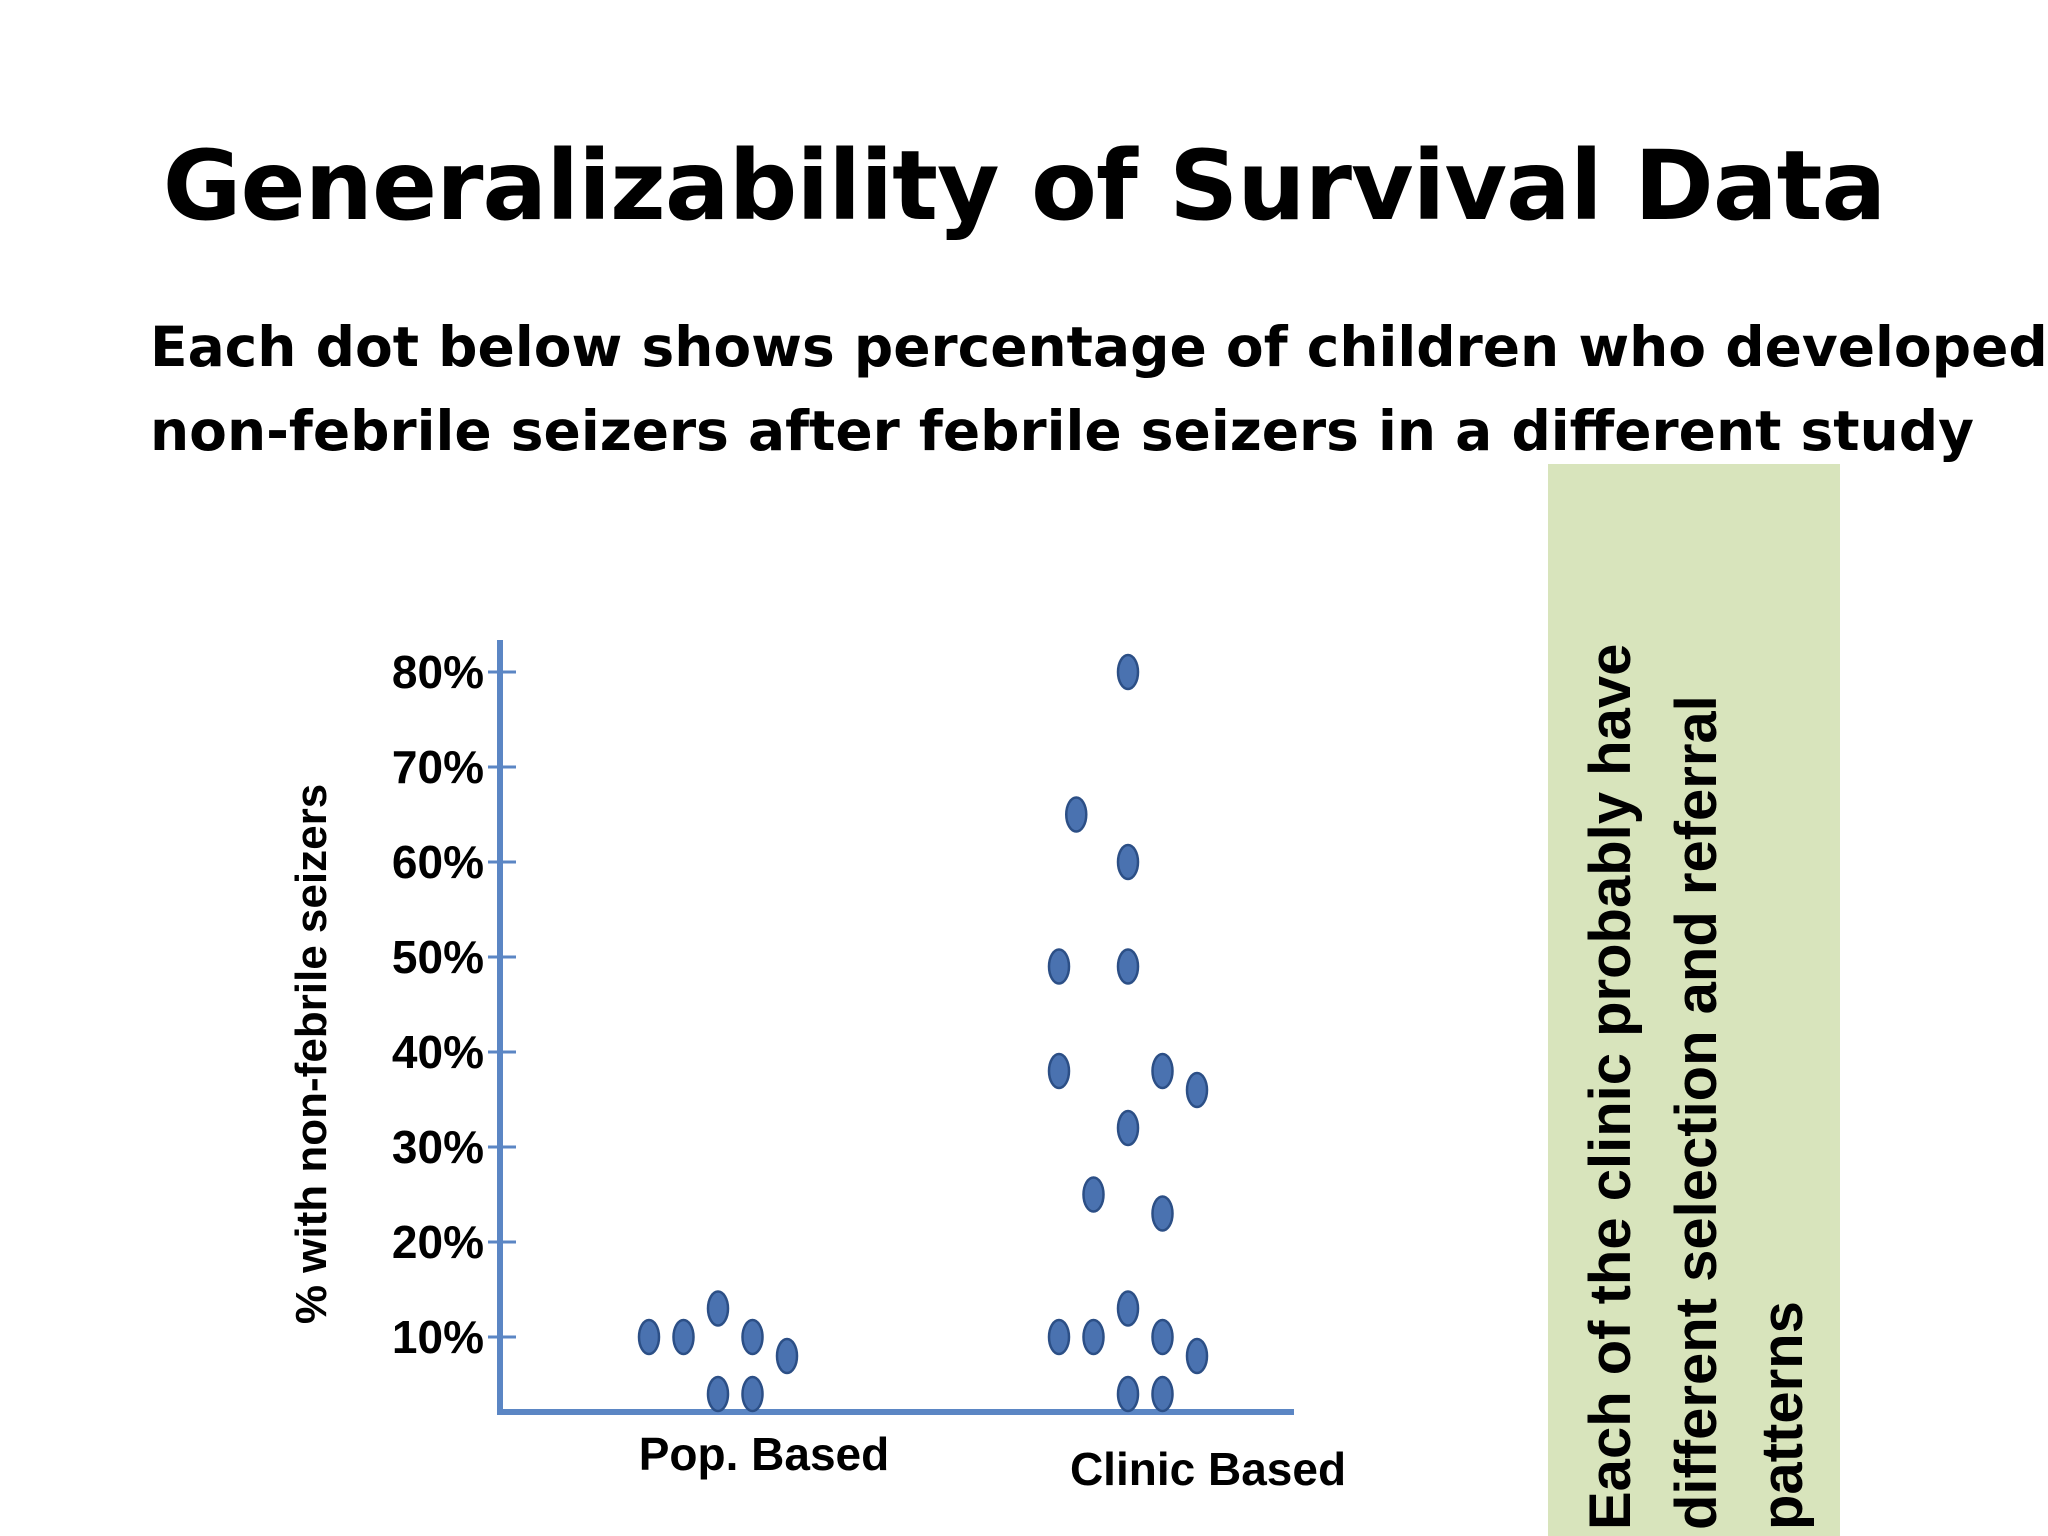  I want to click on x-axis-category-labels: Pop. Based Clinic Based, so click(992, 1461).